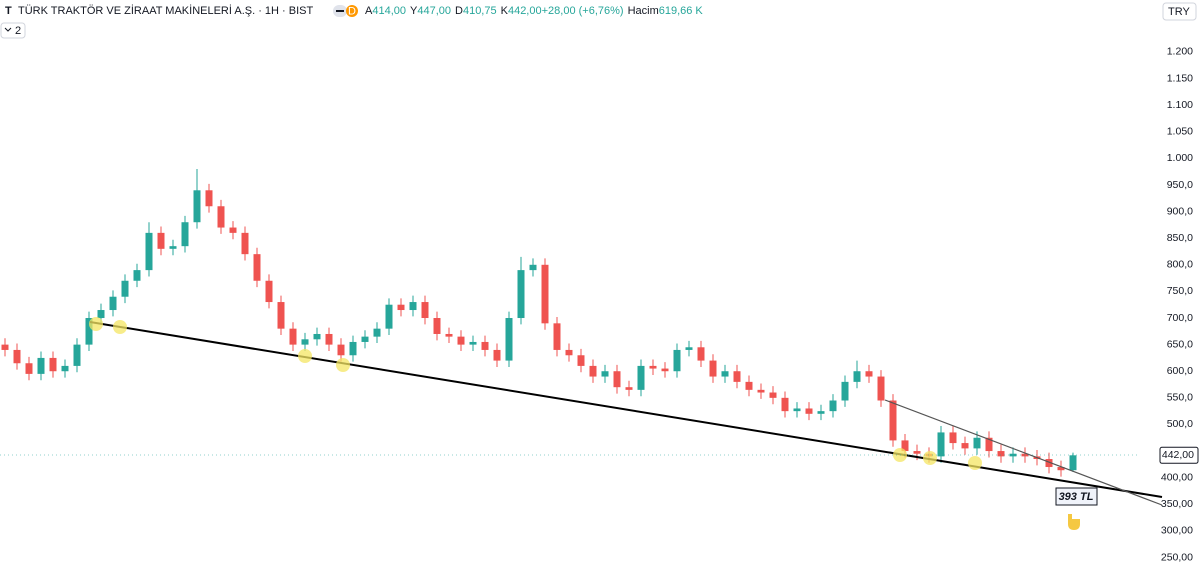  Describe the element at coordinates (1180, 238) in the screenshot. I see `y-tick-label: 850,0` at that location.